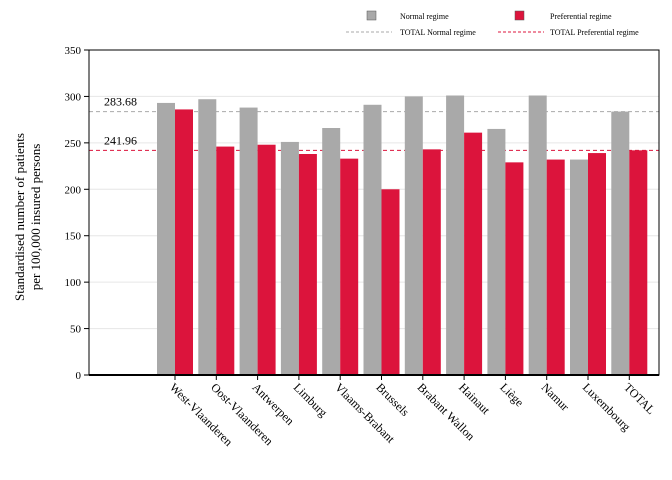 This screenshot has height=480, width=672. Describe the element at coordinates (73, 97) in the screenshot. I see `y-tick-label: 300` at that location.